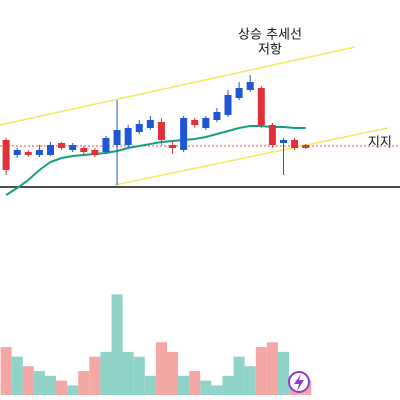  Describe the element at coordinates (251, 156) in the screenshot. I see `trendline` at that location.